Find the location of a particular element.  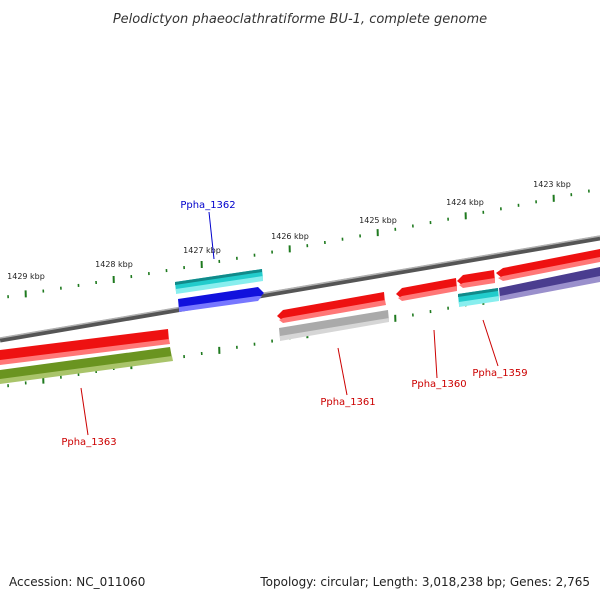

gene-feature-grey is located at coordinates (334, 325).